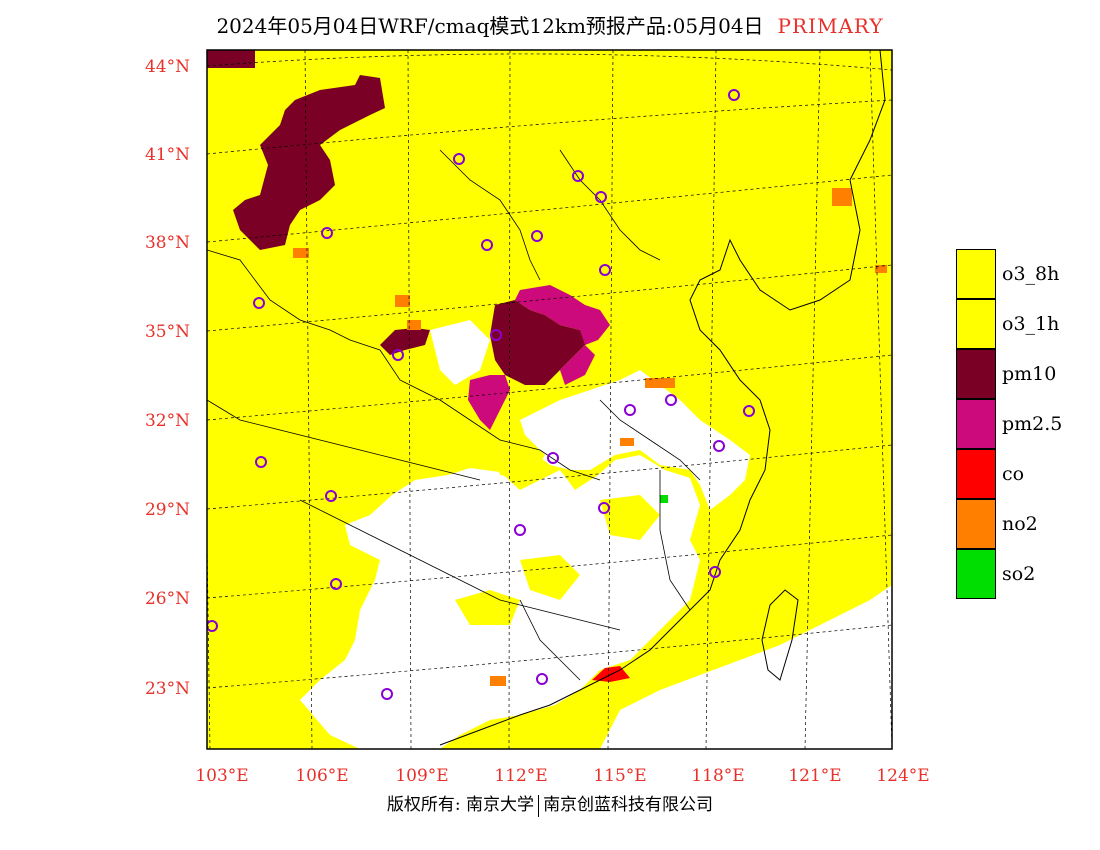 Image resolution: width=1100 pixels, height=850 pixels. What do you see at coordinates (539, 805) in the screenshot?
I see `footer-separator` at bounding box center [539, 805].